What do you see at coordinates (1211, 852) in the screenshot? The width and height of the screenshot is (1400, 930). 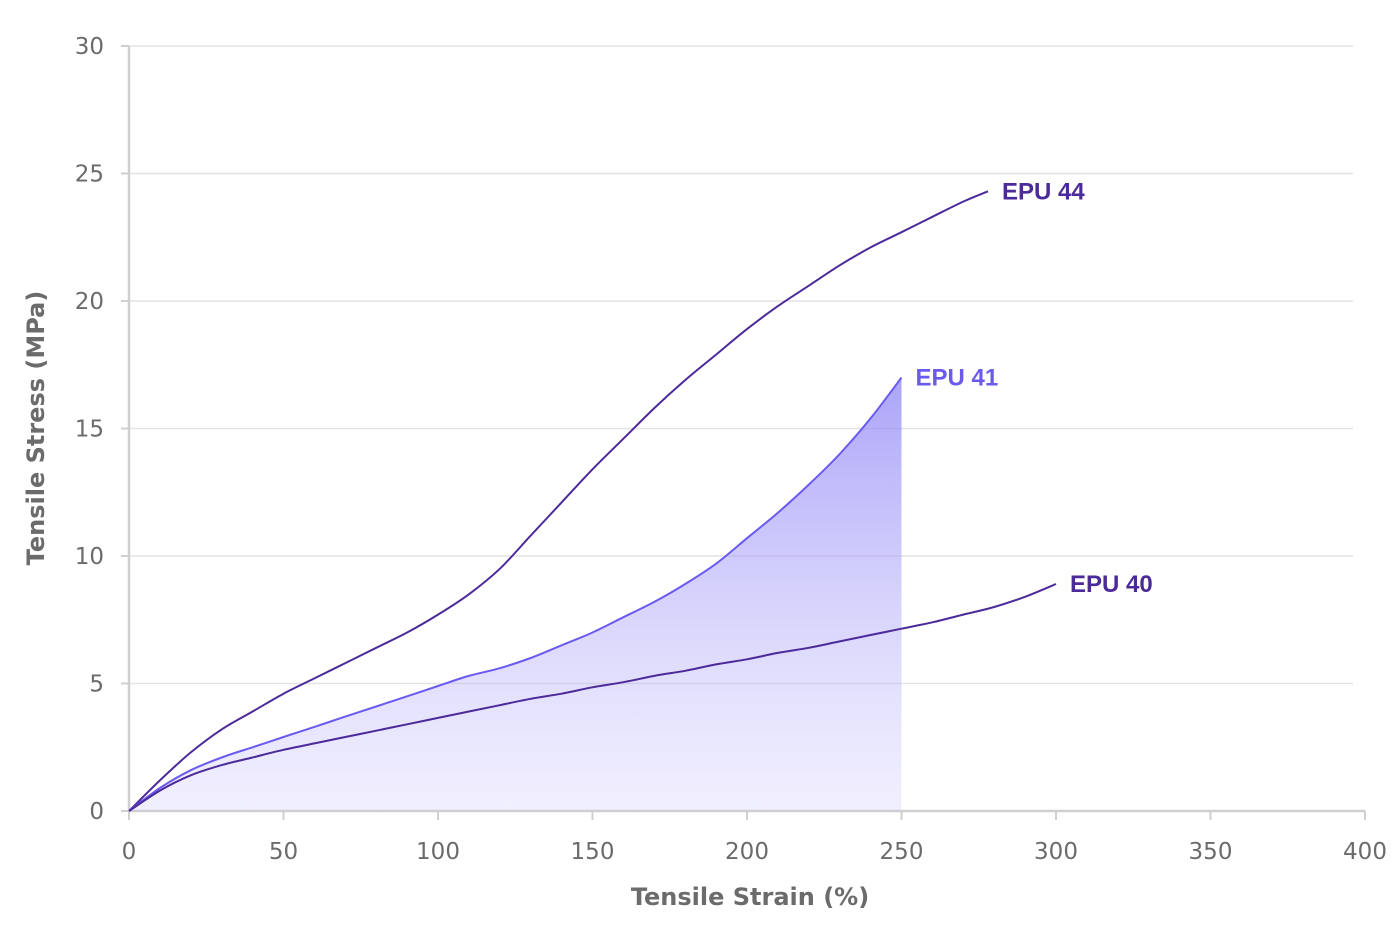 I see `x-tick-label-350: 350` at bounding box center [1211, 852].